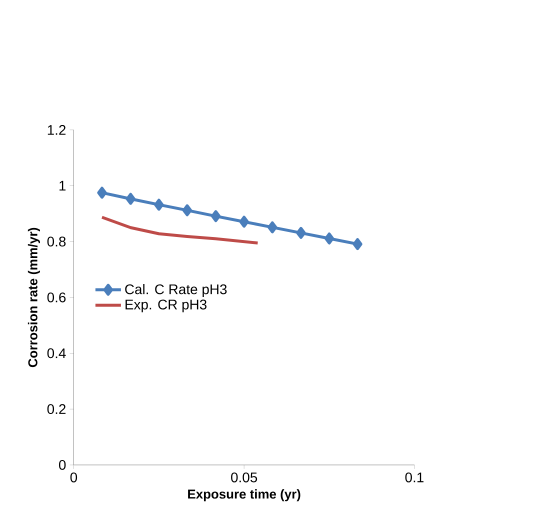 This screenshot has width=533, height=519. Describe the element at coordinates (56, 409) in the screenshot. I see `y-tick-label: 0.2` at that location.